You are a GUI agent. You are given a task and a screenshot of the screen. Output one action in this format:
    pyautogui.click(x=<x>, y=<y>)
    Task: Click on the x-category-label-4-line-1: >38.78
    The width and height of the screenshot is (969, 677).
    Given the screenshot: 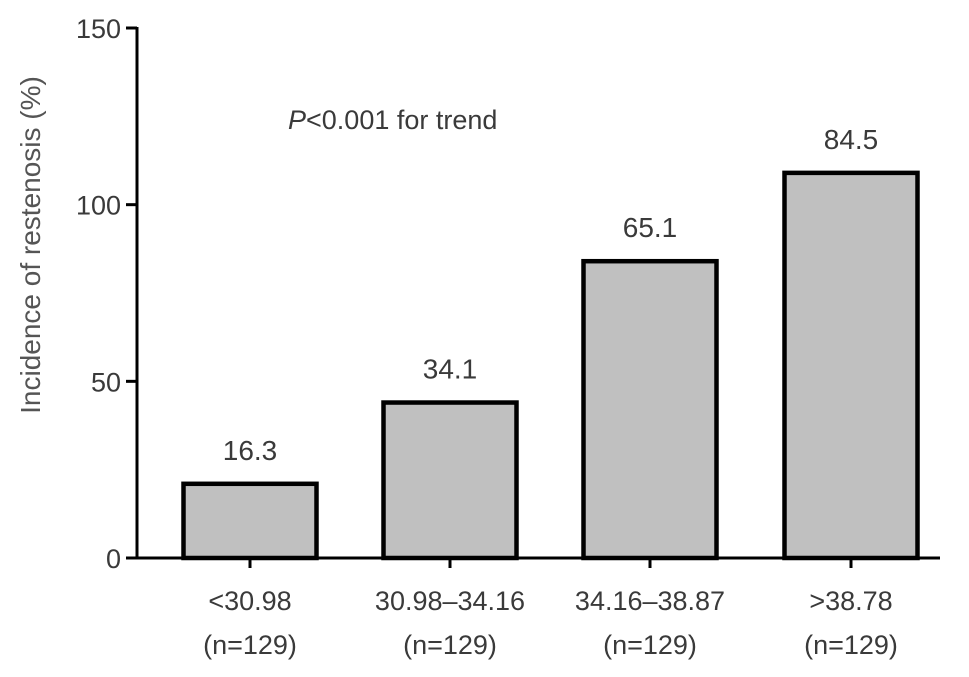 What is the action you would take?
    pyautogui.click(x=850, y=601)
    